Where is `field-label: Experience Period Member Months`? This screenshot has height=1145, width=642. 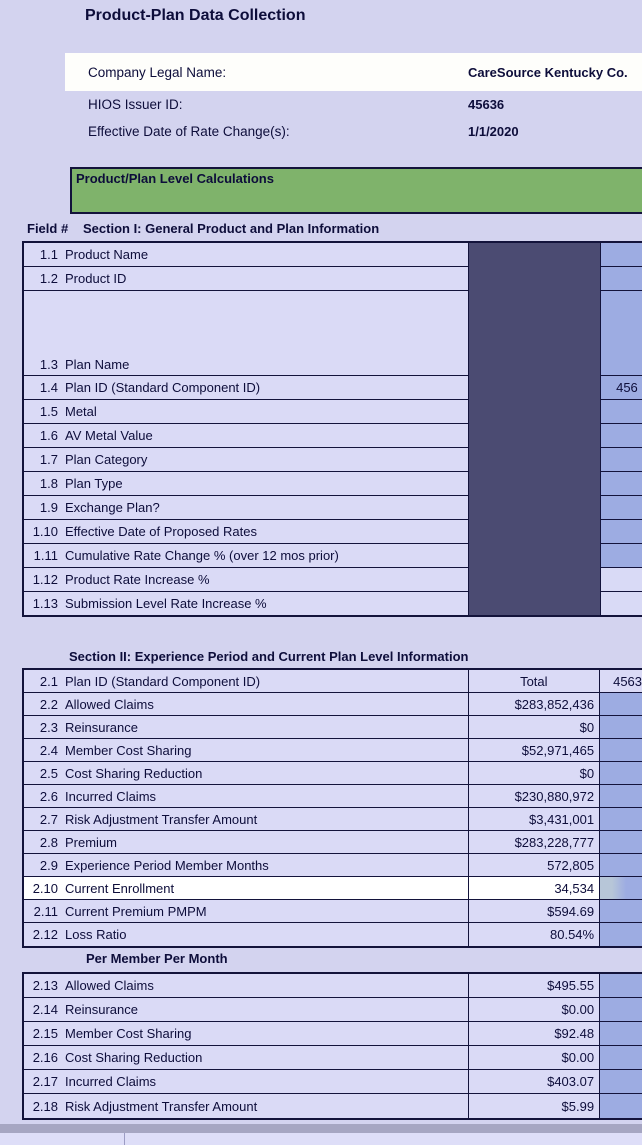
field-label: Experience Period Member Months is located at coordinates (167, 865).